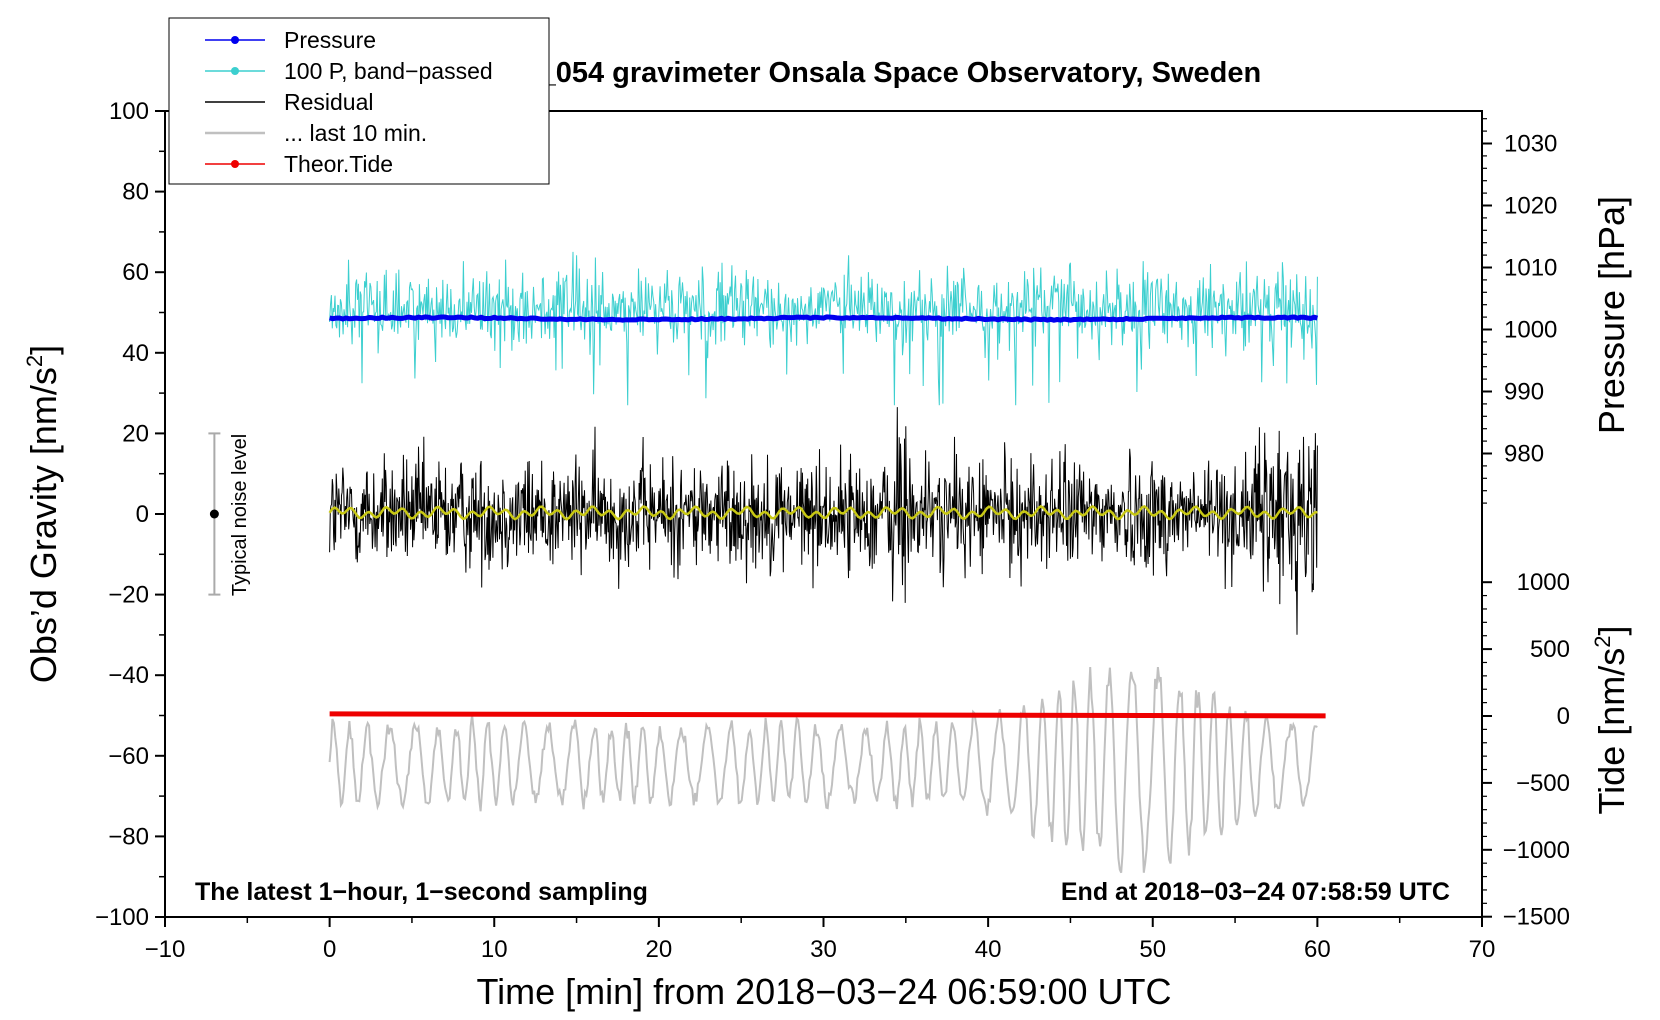  I want to click on x-tick-label: 70, so click(1482, 949).